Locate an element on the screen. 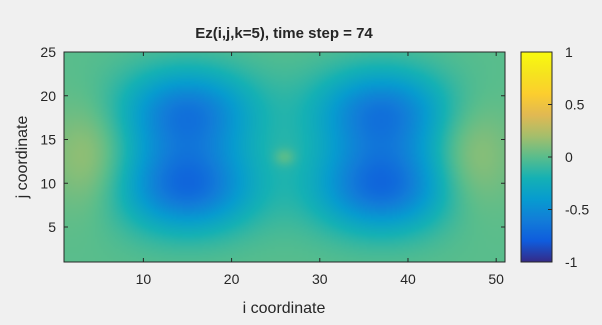 The width and height of the screenshot is (602, 325). x-axis-label: i coordinate is located at coordinates (284, 308).